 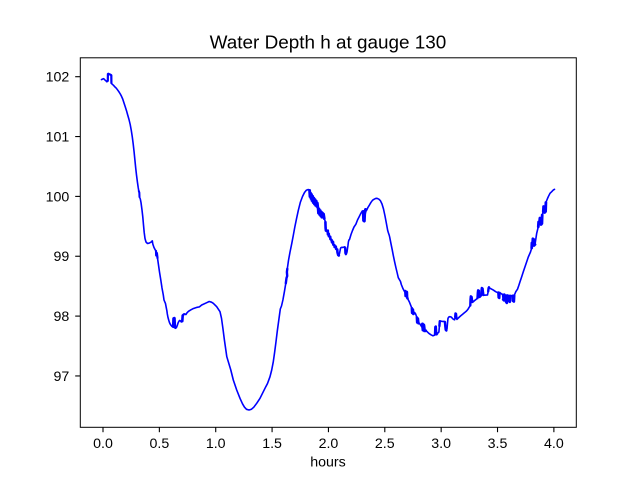 I want to click on svg-text: hours, so click(x=328, y=463).